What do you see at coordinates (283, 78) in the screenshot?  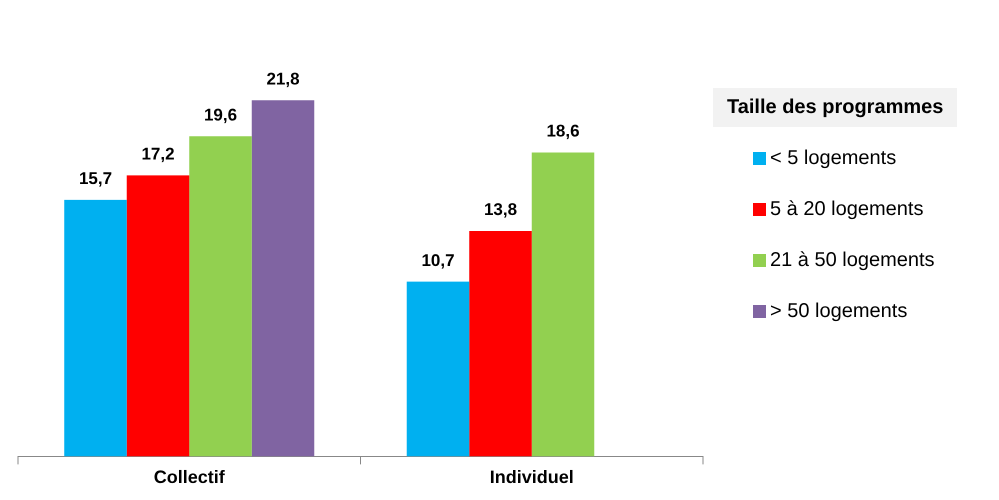 I see `data-label: 21,8` at bounding box center [283, 78].